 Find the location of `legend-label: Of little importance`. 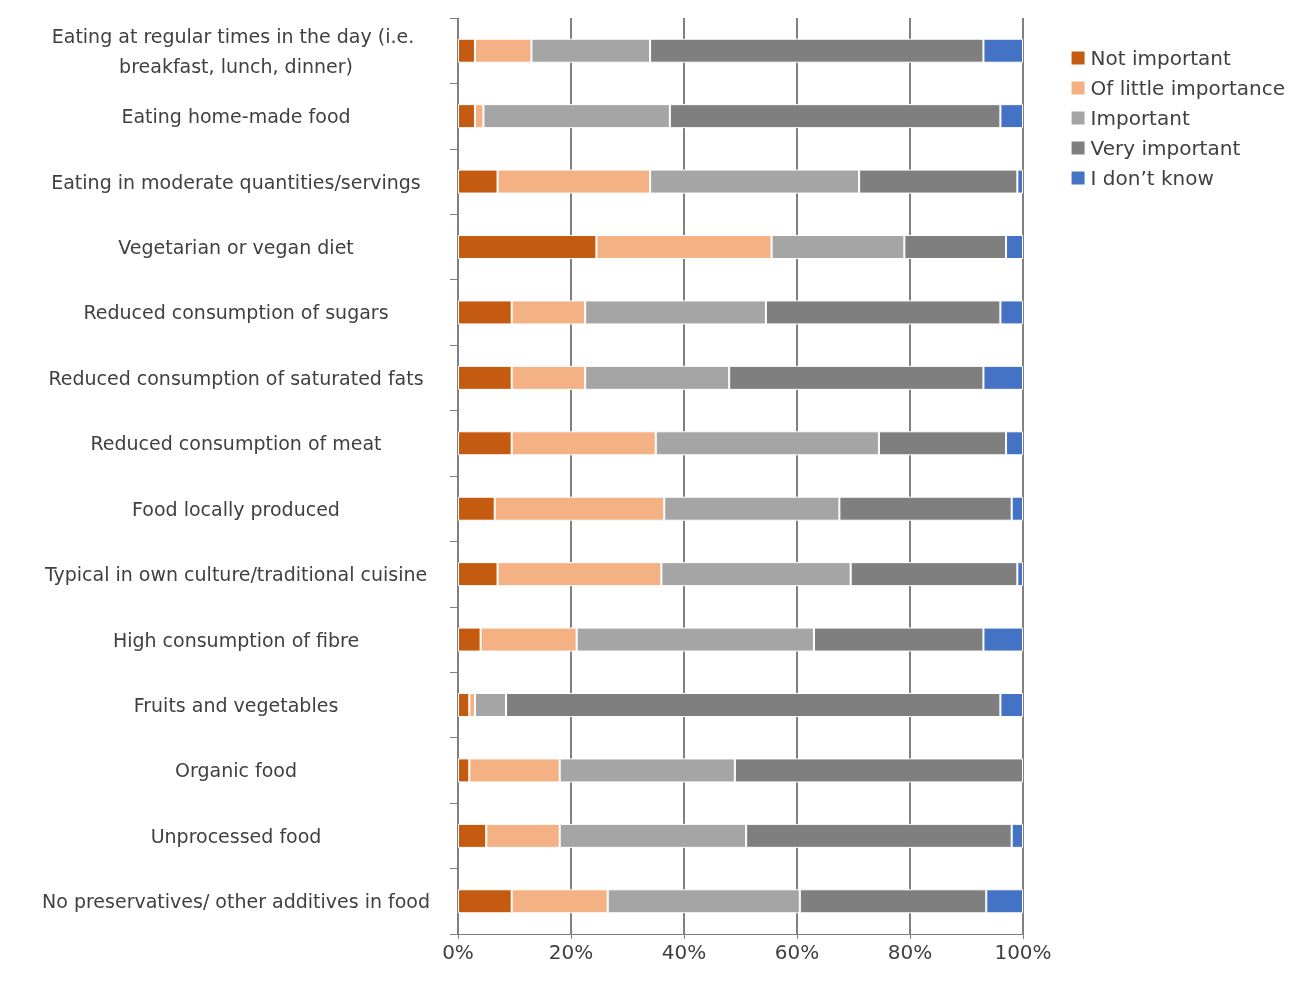

legend-label: Of little importance is located at coordinates (1188, 88).